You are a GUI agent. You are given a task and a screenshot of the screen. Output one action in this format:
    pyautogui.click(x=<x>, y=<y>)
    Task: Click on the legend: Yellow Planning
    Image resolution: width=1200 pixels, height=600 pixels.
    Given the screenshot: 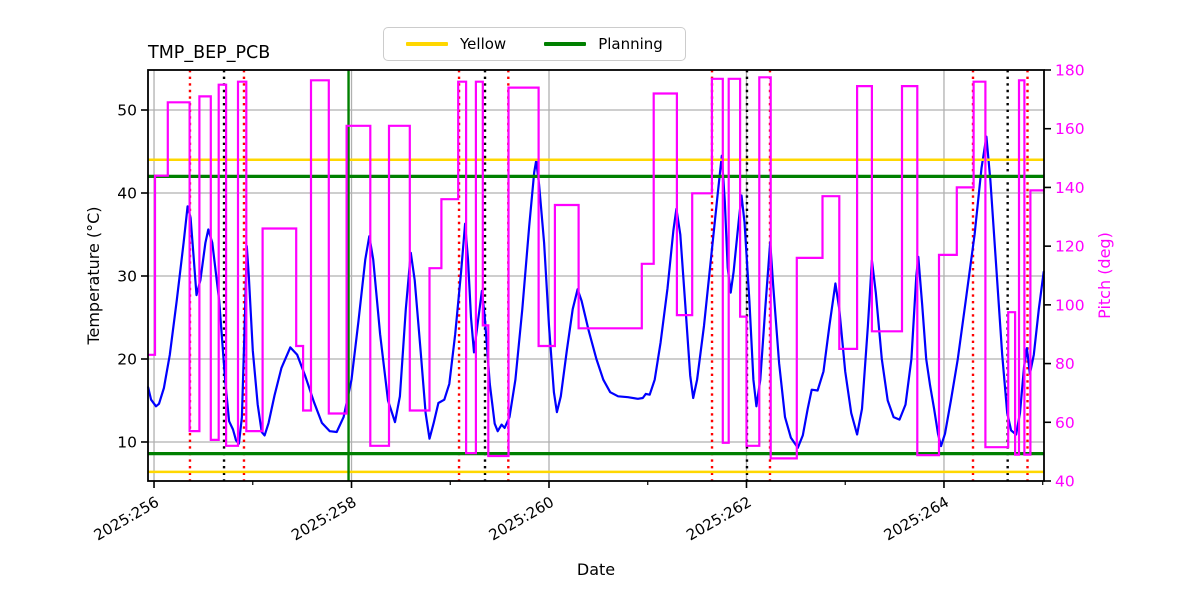 What is the action you would take?
    pyautogui.click(x=534, y=44)
    